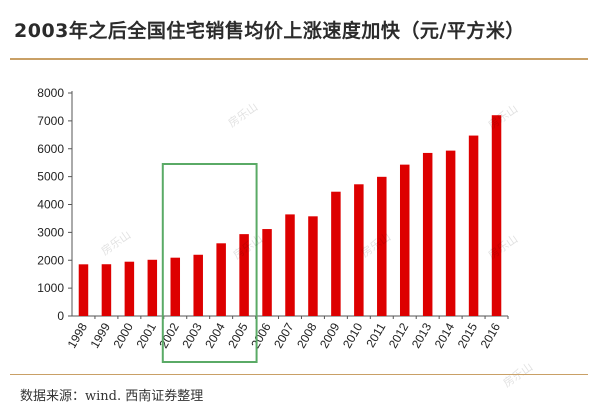 This screenshot has width=600, height=414. What do you see at coordinates (209, 263) in the screenshot?
I see `highlight-box` at bounding box center [209, 263].